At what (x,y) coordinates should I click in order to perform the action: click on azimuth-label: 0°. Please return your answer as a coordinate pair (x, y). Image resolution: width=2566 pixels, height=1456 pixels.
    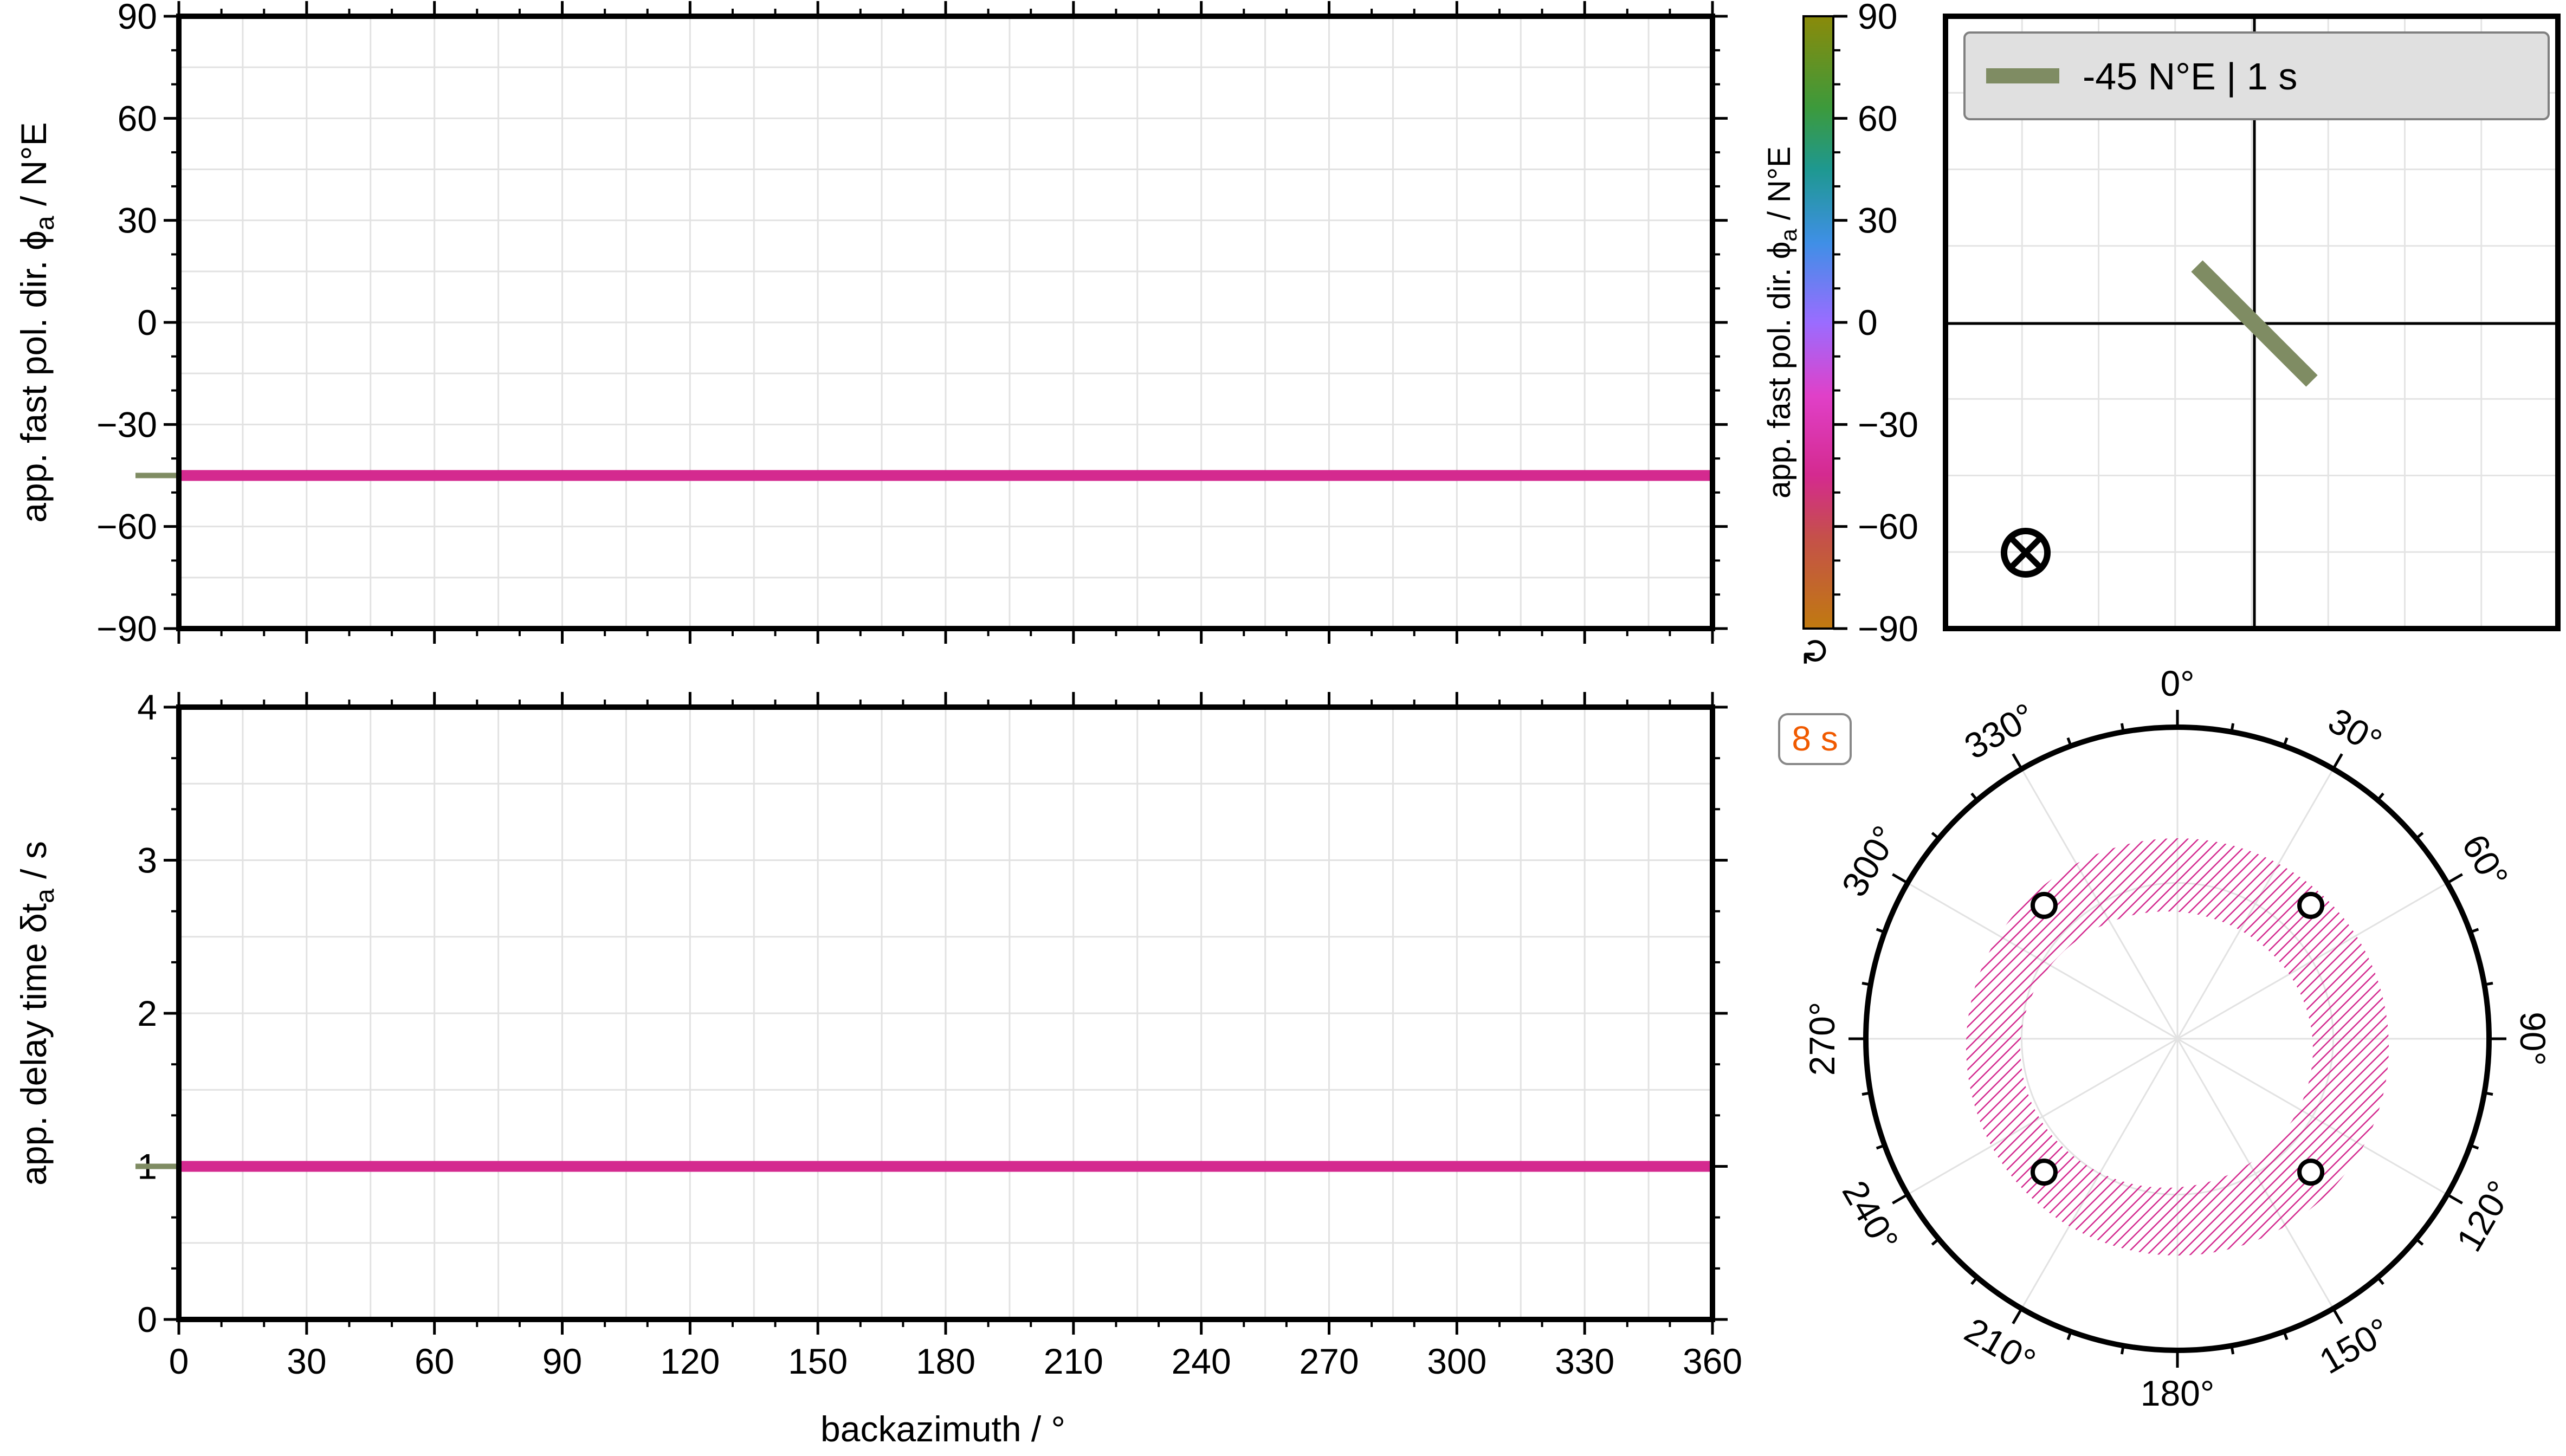
    Looking at the image, I should click on (2177, 683).